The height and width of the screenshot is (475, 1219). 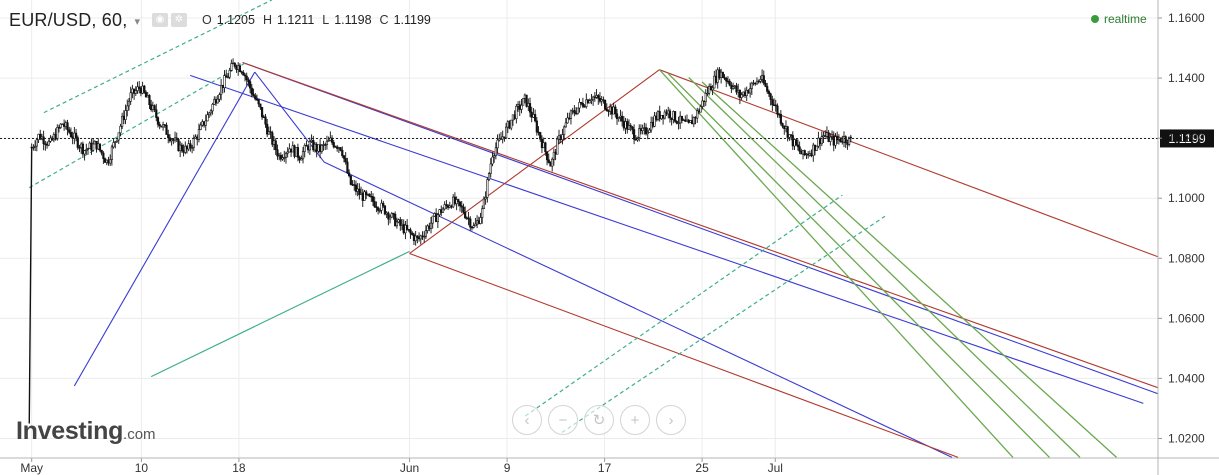 What do you see at coordinates (563, 420) in the screenshot?
I see `zoom-out-button: −` at bounding box center [563, 420].